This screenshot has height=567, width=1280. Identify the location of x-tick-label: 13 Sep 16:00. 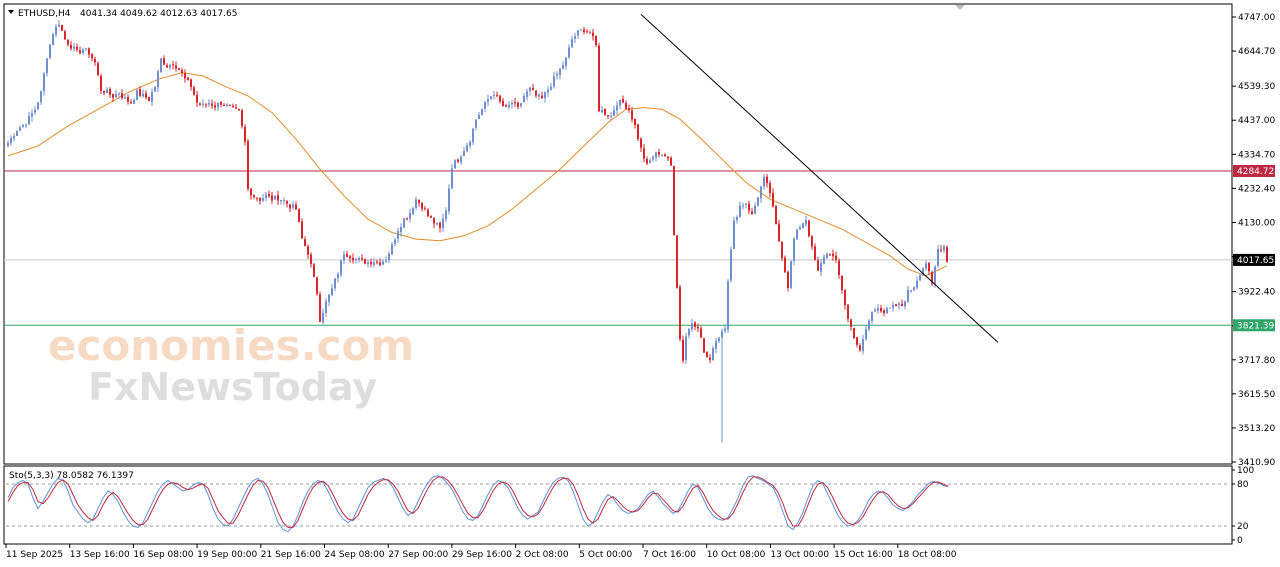
(100, 555).